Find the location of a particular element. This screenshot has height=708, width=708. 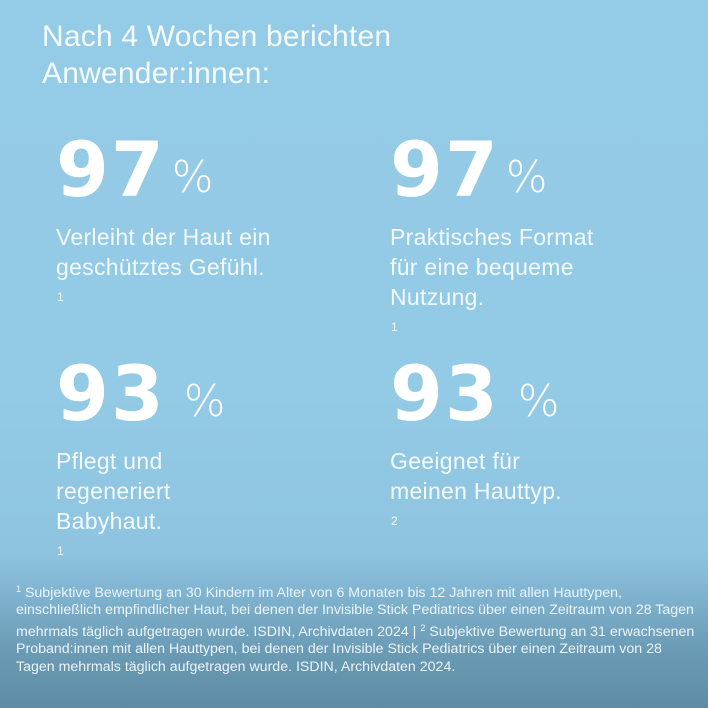

stat-skin-type: 93% Geeignet für meinen Hauttyp. 2 is located at coordinates (476, 449).